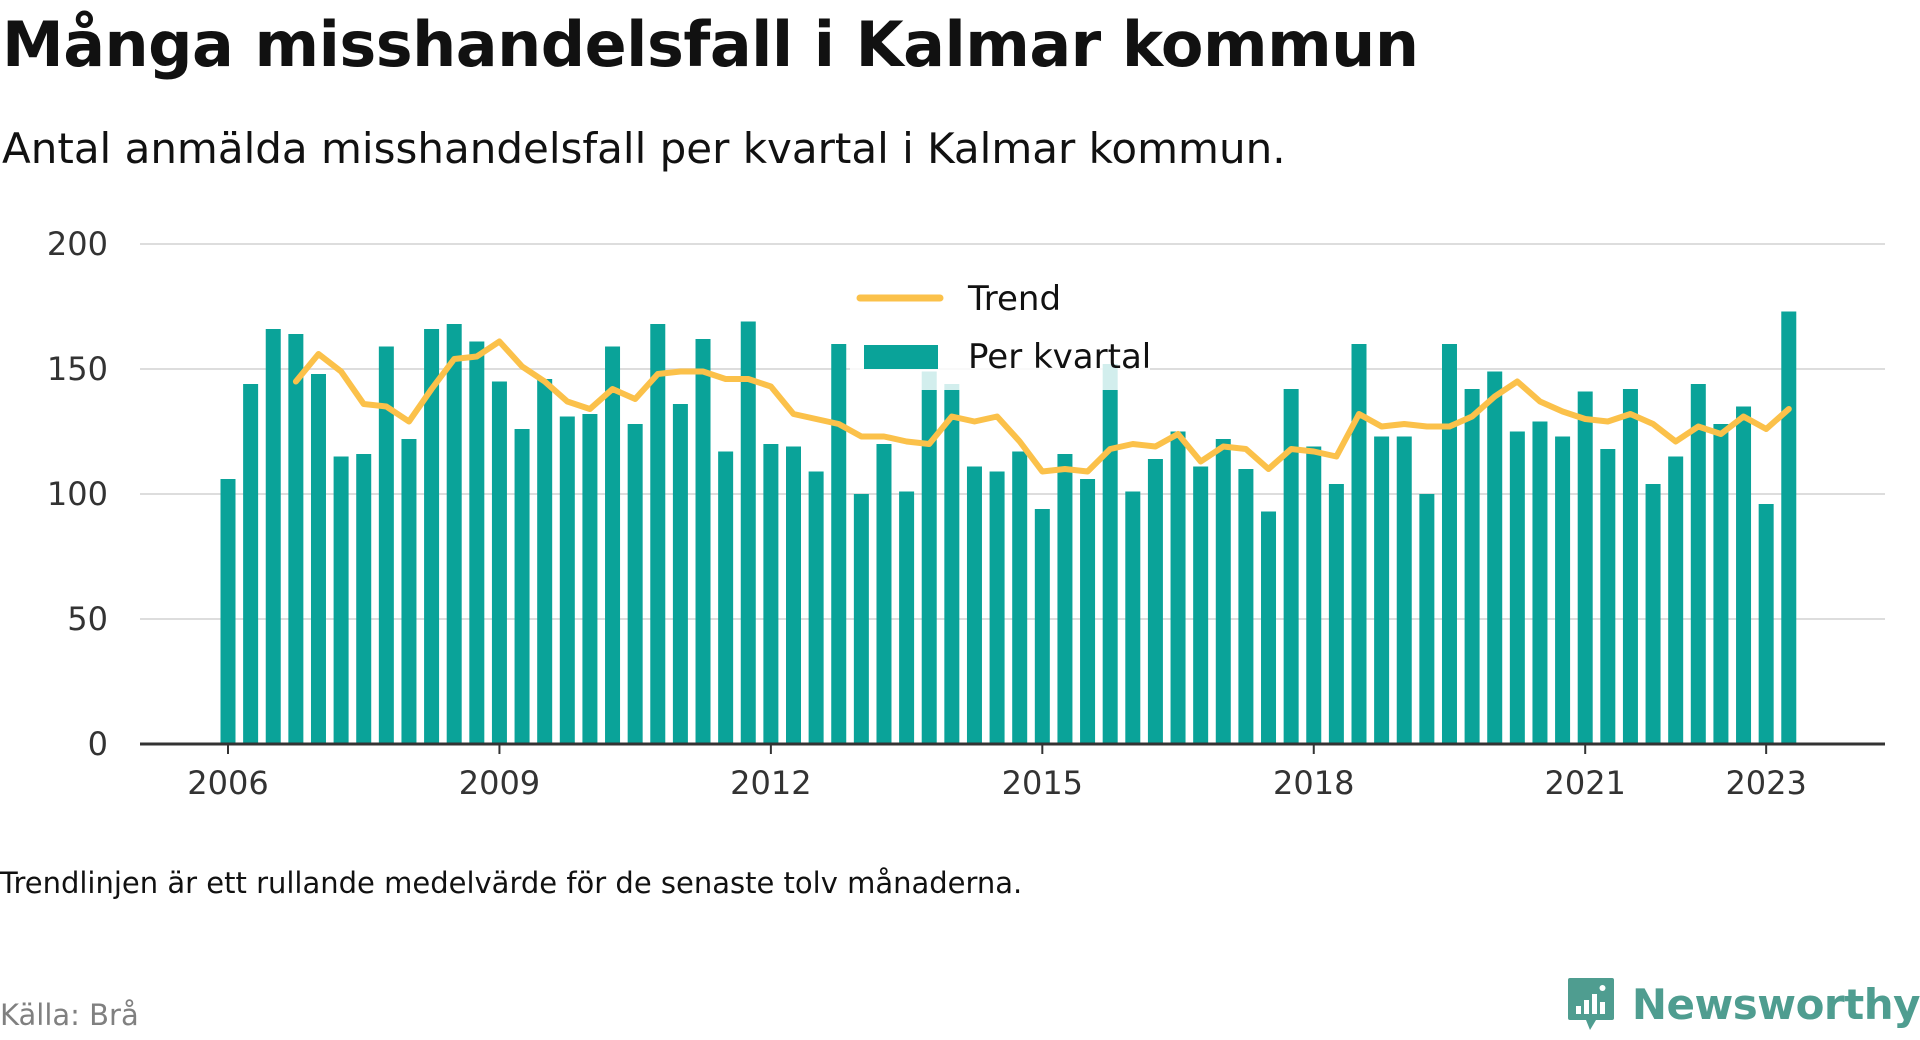  I want to click on x-tick-label: 2006, so click(227, 783).